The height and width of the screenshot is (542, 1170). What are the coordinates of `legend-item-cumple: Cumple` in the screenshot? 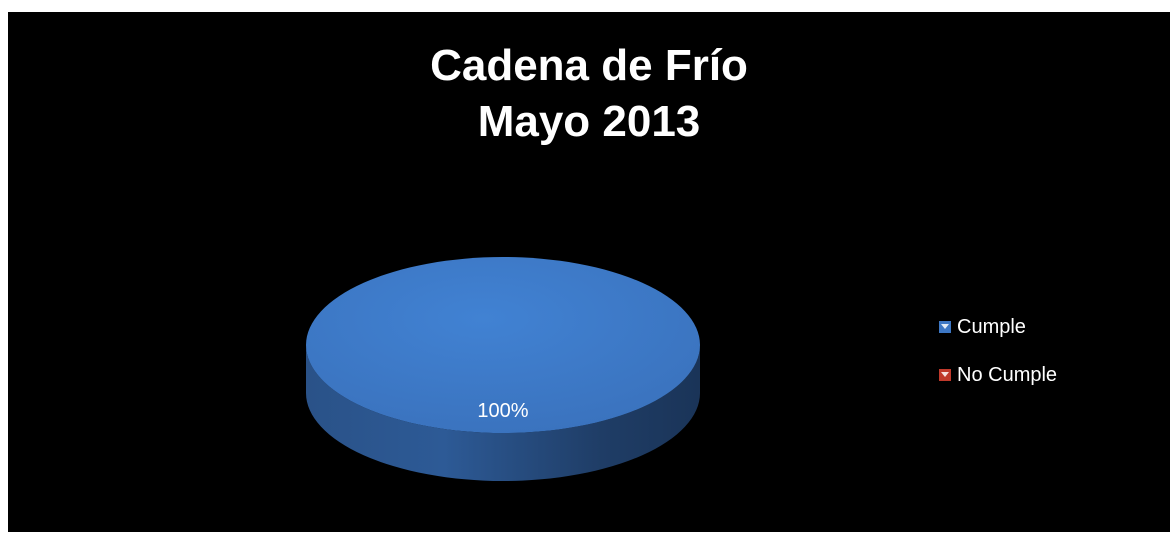 It's located at (998, 327).